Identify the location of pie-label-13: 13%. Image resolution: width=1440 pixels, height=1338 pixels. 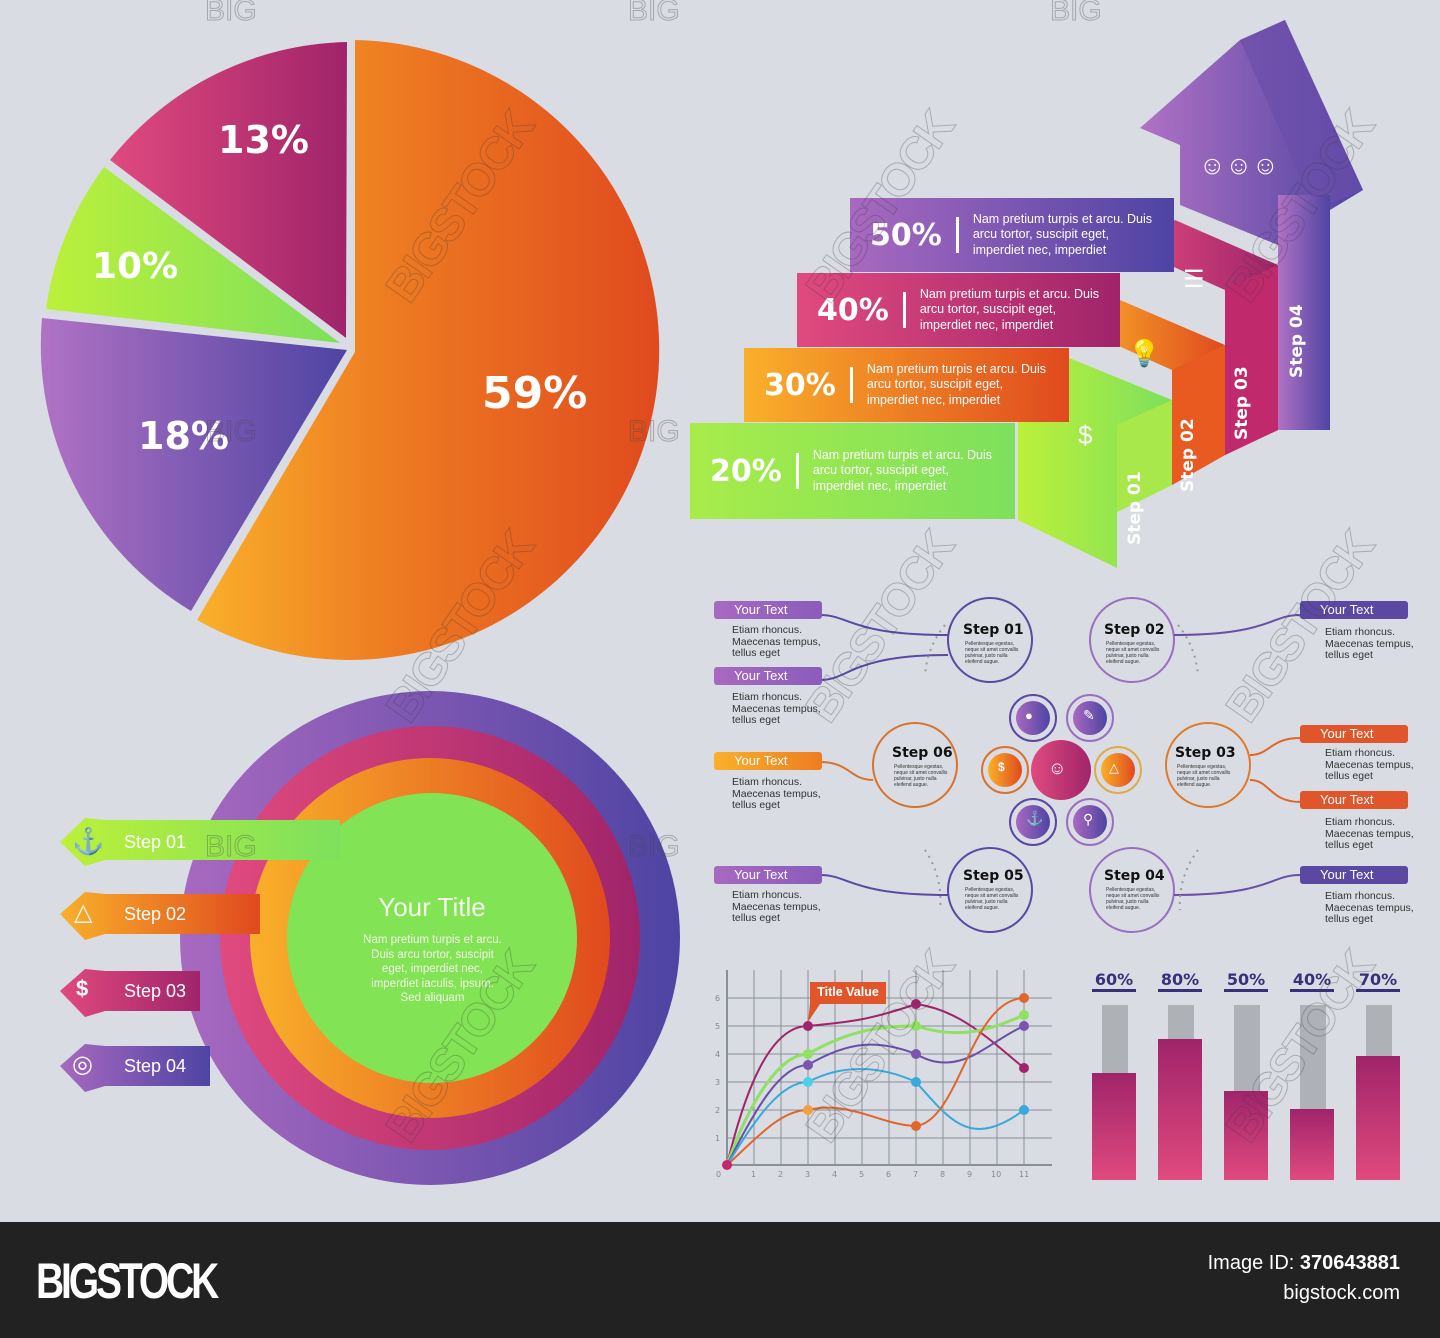
(263, 140).